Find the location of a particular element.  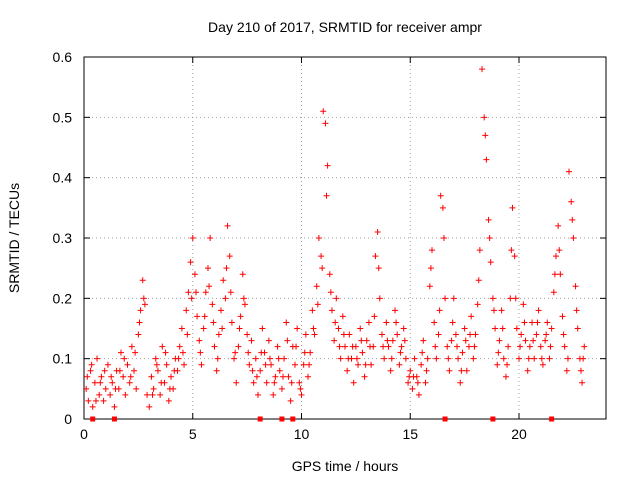

bottom-marker is located at coordinates (93, 419).